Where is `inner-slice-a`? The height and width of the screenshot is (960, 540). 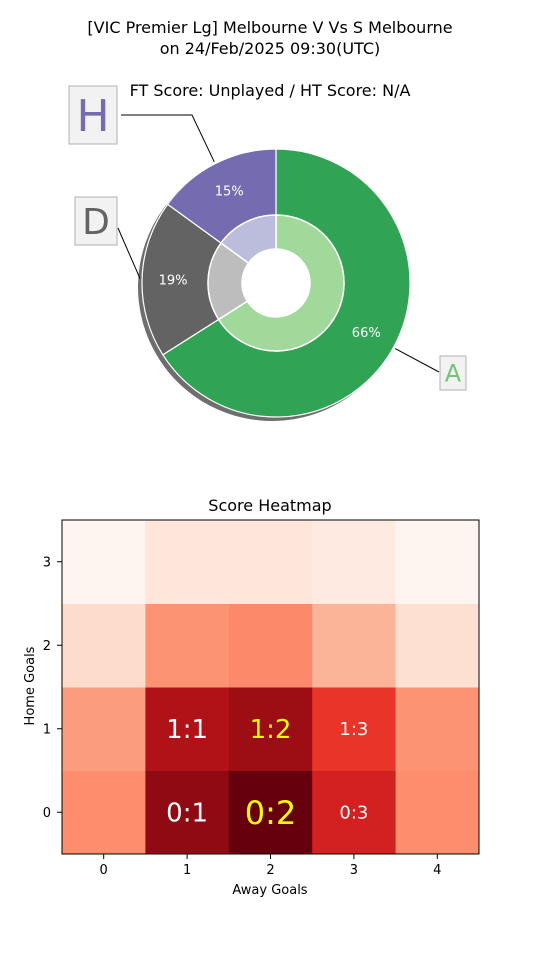 inner-slice-a is located at coordinates (281, 283).